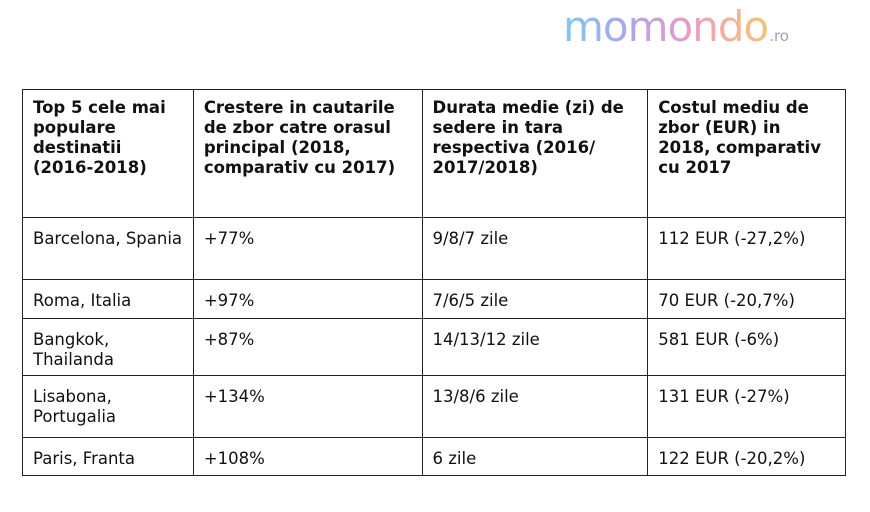 The width and height of the screenshot is (870, 512). Describe the element at coordinates (307, 347) in the screenshot. I see `cell-search-growth: +87%` at that location.